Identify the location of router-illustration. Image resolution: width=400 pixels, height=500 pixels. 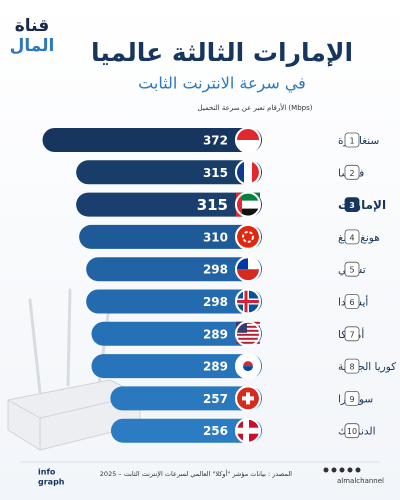
(74, 369).